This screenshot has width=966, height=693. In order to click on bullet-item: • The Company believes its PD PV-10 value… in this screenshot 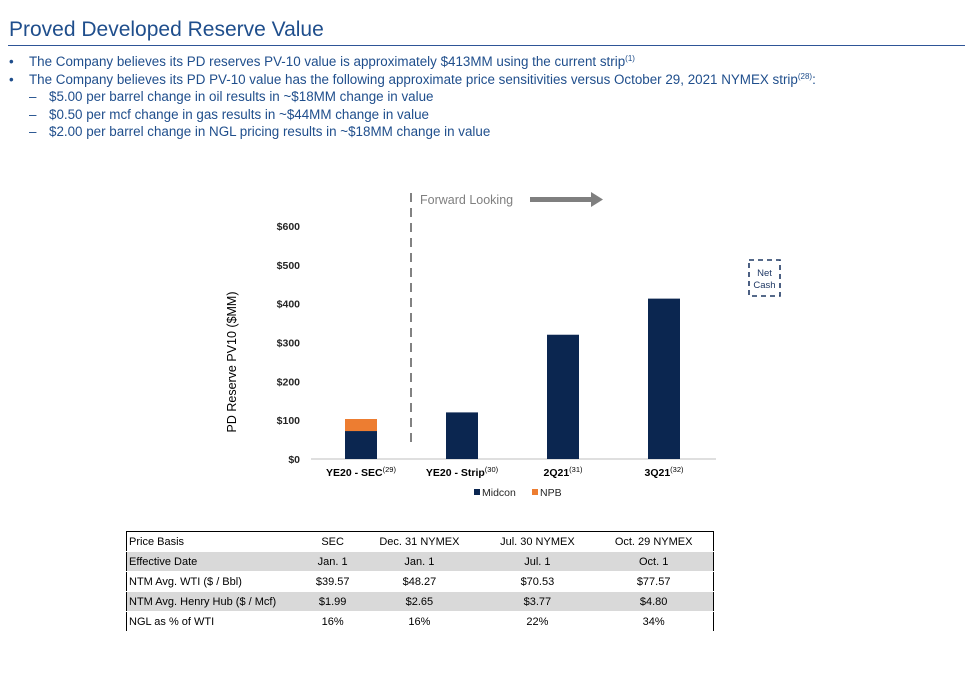, I will do `click(412, 80)`.